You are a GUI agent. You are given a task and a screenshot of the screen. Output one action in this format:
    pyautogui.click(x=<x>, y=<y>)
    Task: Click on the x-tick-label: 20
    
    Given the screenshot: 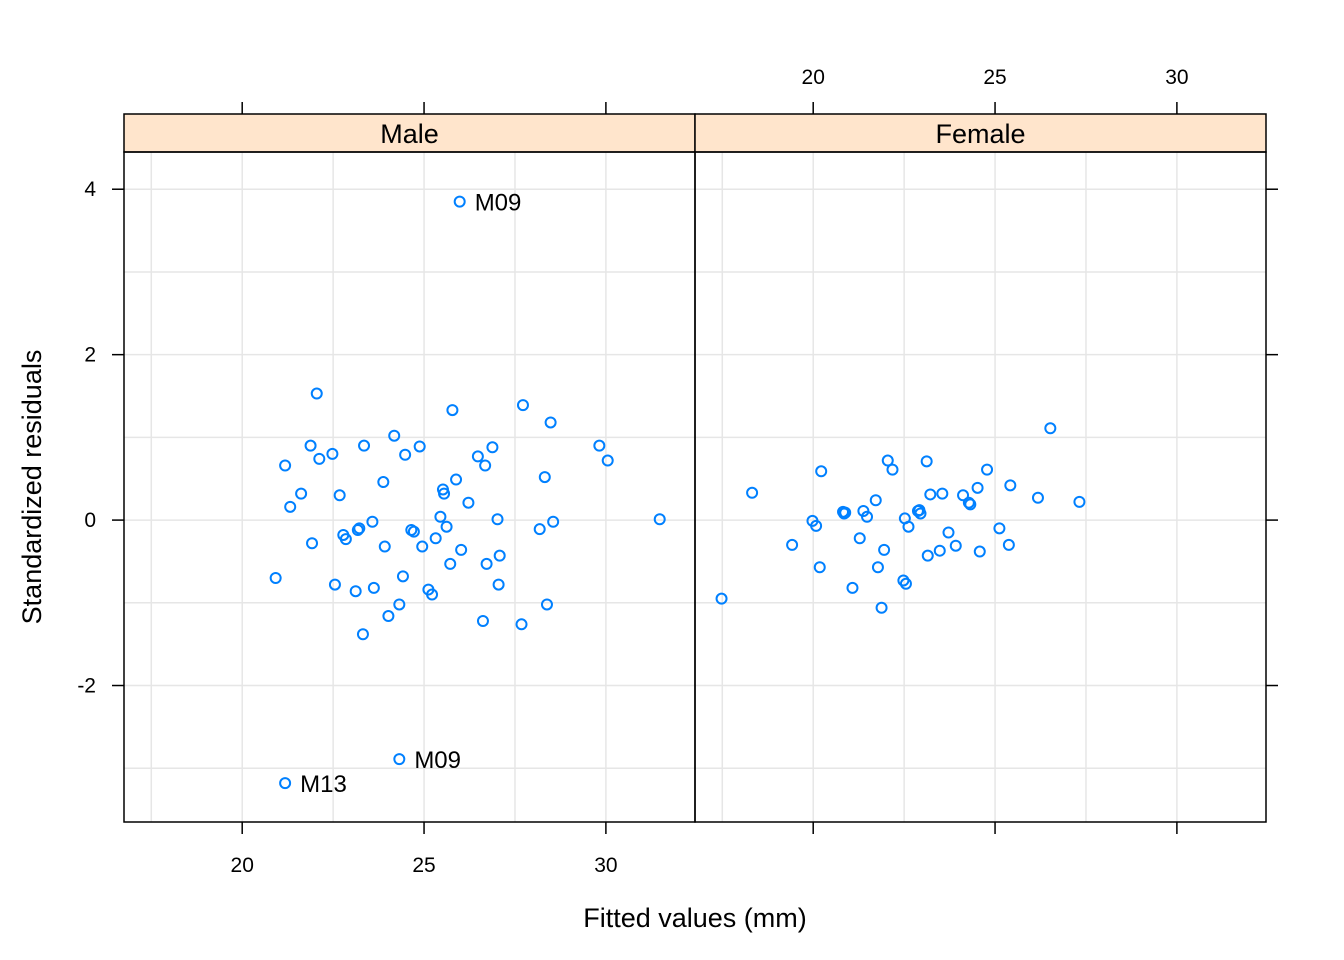 What is the action you would take?
    pyautogui.click(x=813, y=77)
    